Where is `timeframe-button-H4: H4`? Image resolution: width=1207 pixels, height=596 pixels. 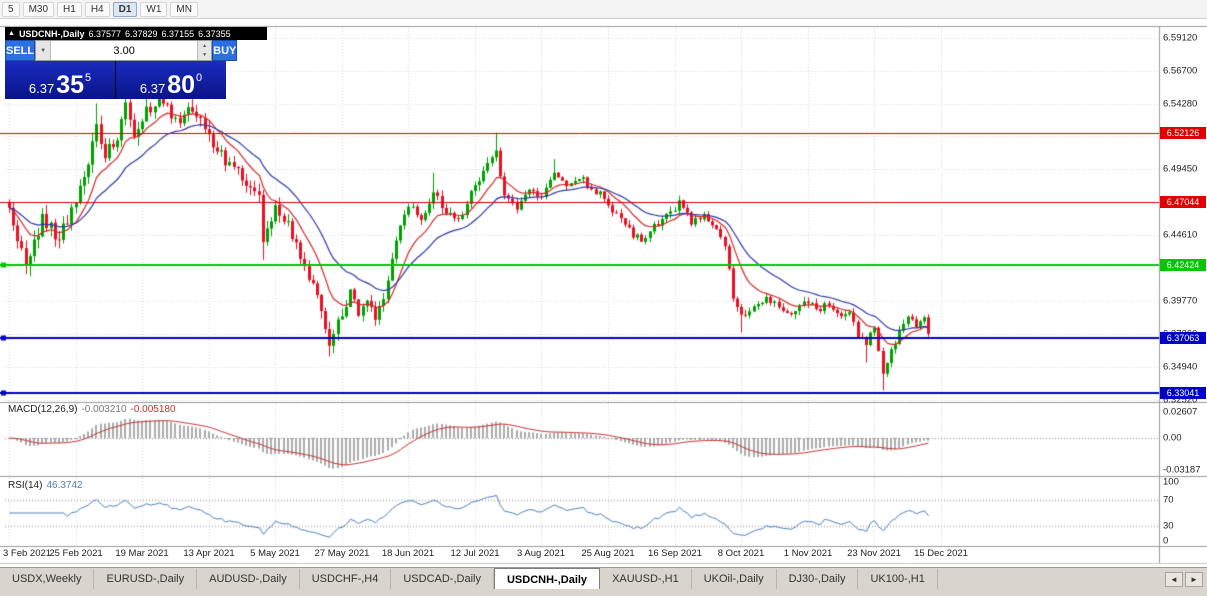
timeframe-button-H4: H4 is located at coordinates (97, 9).